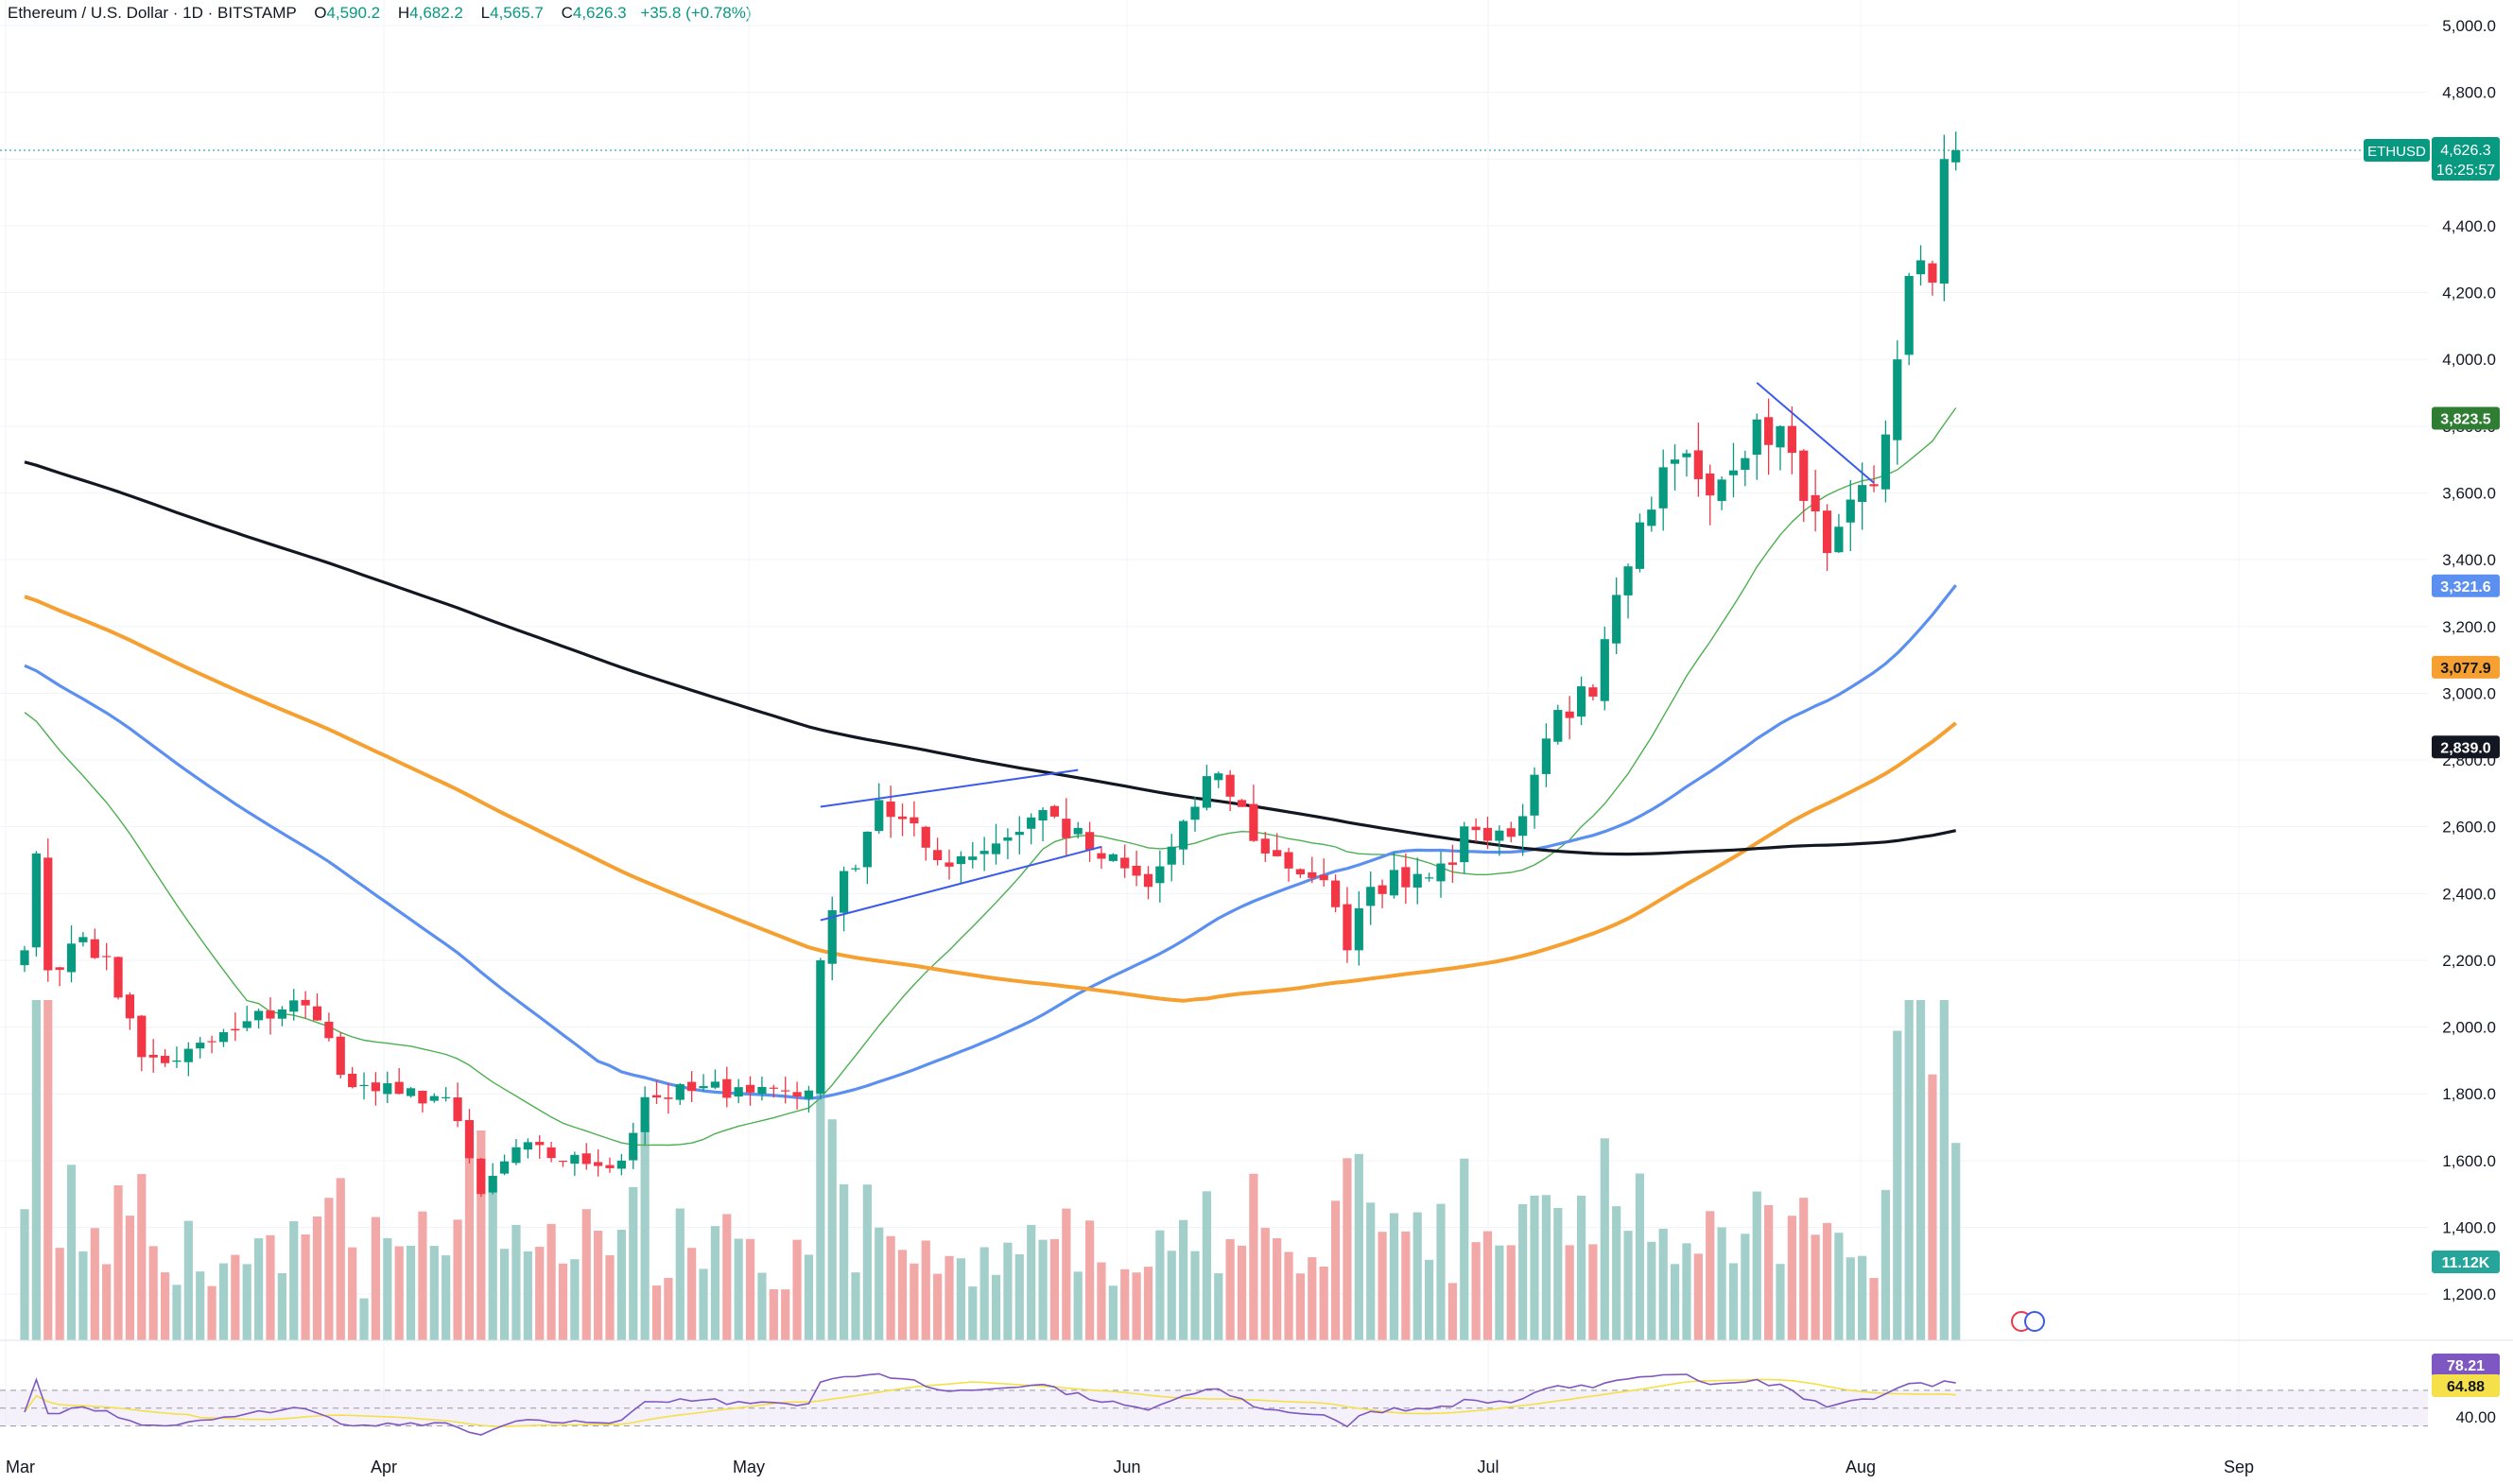  Describe the element at coordinates (2466, 1262) in the screenshot. I see `volume-tag-bg` at that location.